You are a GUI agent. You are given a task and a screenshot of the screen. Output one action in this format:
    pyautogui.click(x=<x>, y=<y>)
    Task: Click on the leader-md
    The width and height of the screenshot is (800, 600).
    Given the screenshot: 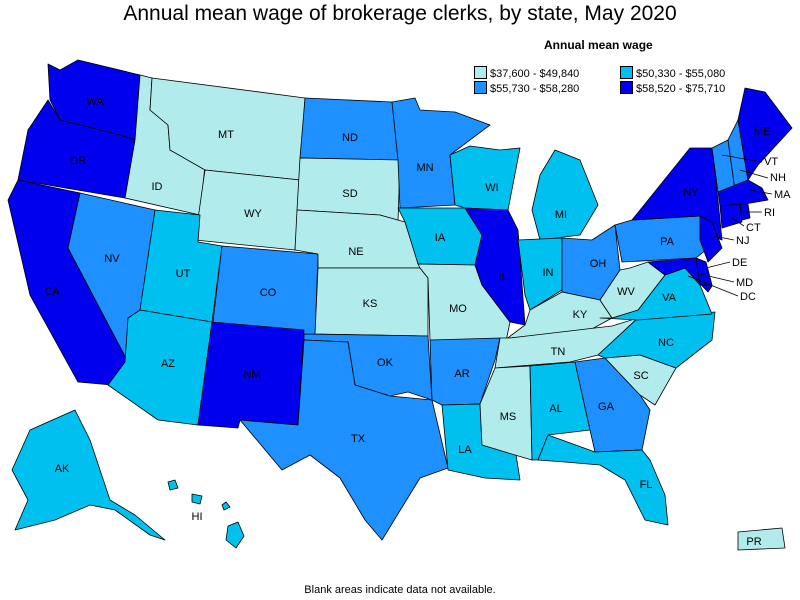 What is the action you would take?
    pyautogui.click(x=717, y=278)
    